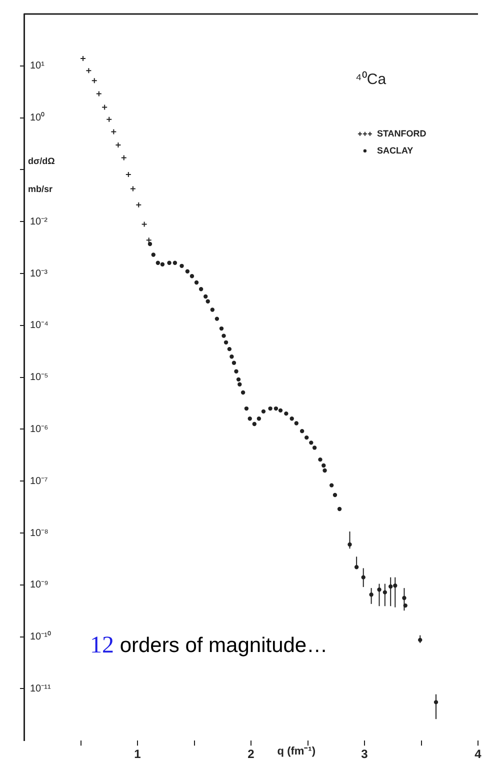  What do you see at coordinates (41, 175) in the screenshot?
I see `text: dσ/dΩ mb/sr` at bounding box center [41, 175].